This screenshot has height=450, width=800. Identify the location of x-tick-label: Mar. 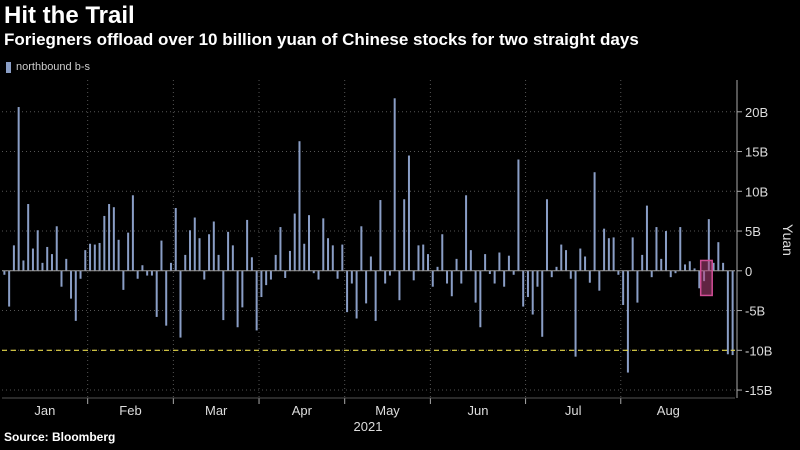
(216, 410).